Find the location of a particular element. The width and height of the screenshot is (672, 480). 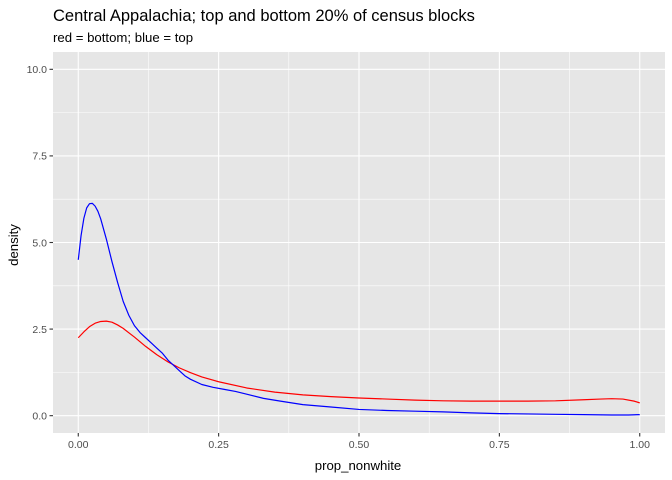

density-line-bottom is located at coordinates (358, 362).